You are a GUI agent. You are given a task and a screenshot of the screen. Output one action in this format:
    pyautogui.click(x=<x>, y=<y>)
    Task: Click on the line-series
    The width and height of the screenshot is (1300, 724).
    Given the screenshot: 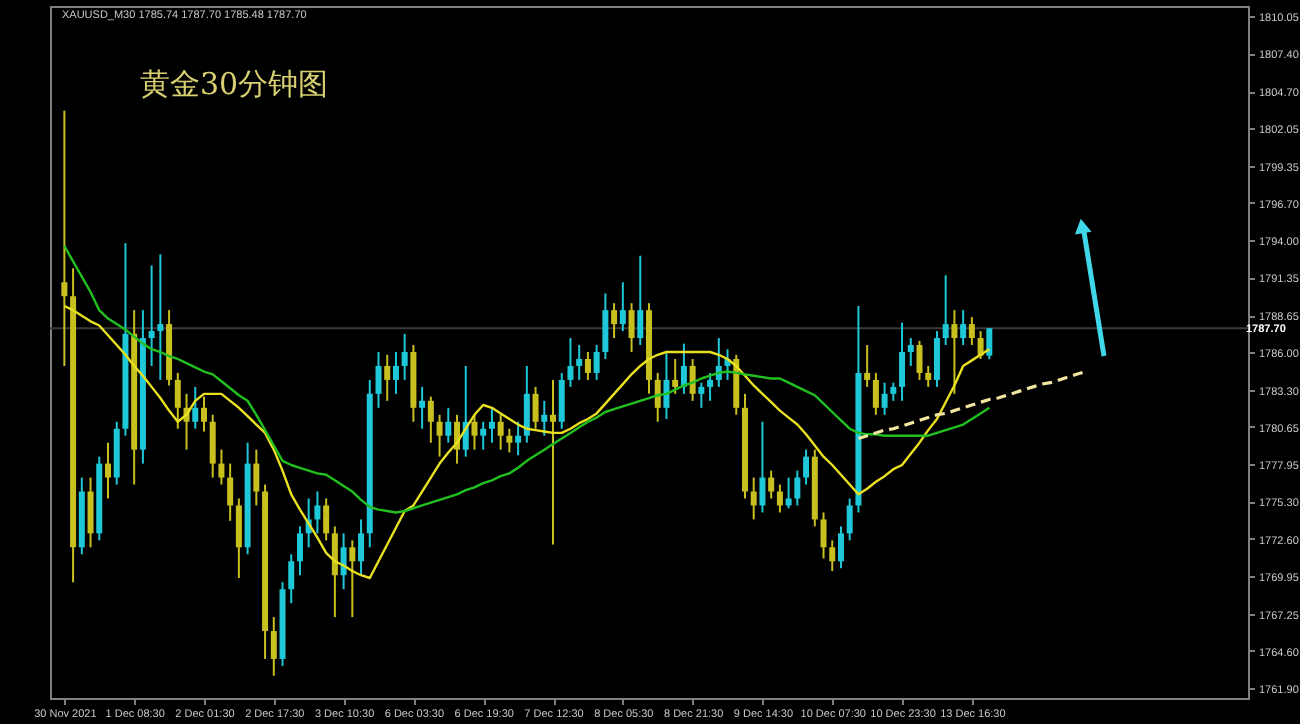 What is the action you would take?
    pyautogui.click(x=971, y=405)
    